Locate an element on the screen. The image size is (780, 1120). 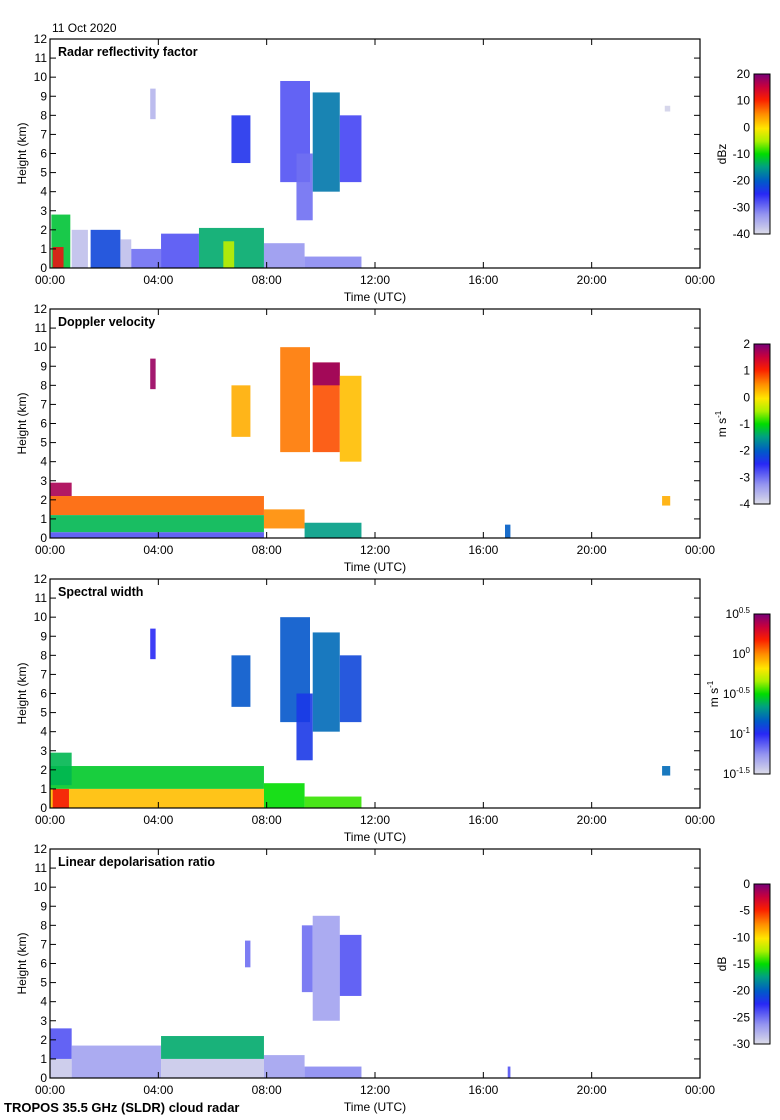
colorbar-tick-label: -15 is located at coordinates (742, 964).